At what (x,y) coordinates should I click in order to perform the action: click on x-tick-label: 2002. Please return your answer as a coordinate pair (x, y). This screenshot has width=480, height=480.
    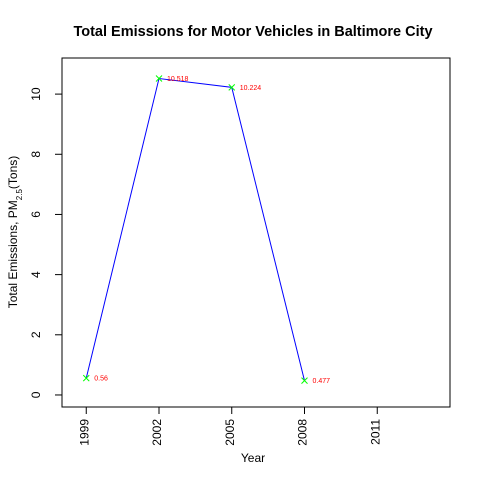
    Looking at the image, I should click on (157, 432).